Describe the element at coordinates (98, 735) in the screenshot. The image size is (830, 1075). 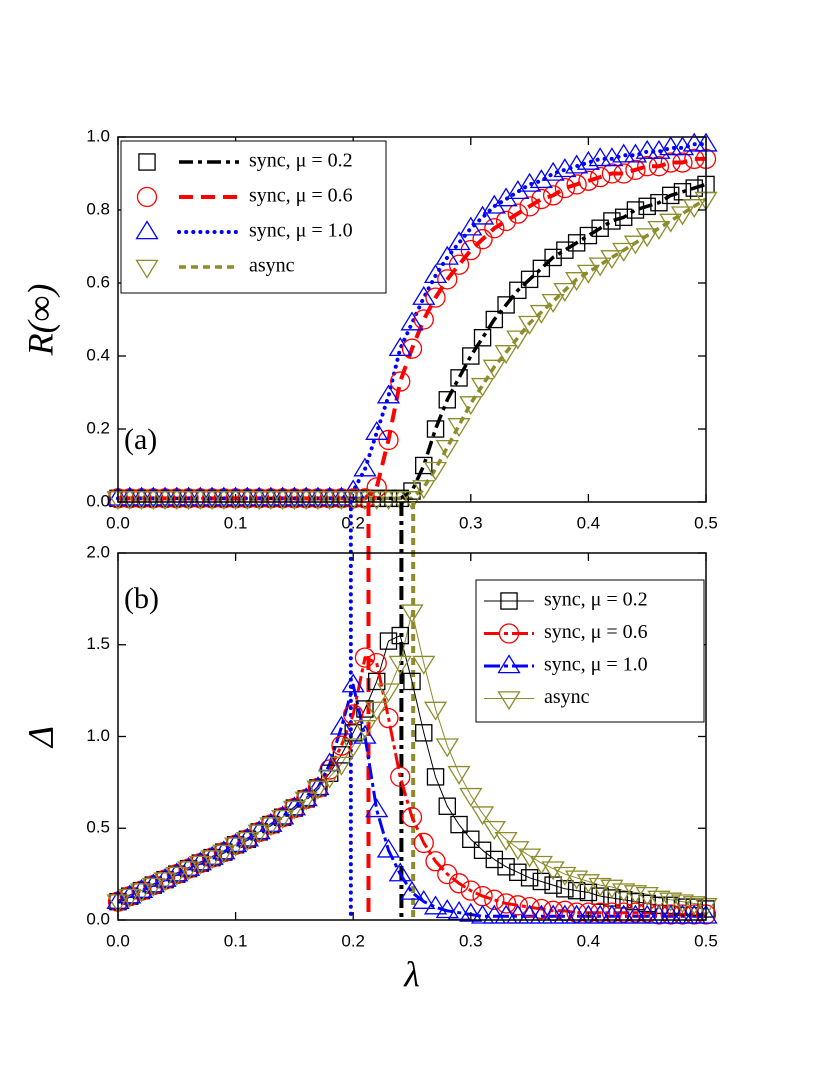
I see `y-tick-label: 1.0` at that location.